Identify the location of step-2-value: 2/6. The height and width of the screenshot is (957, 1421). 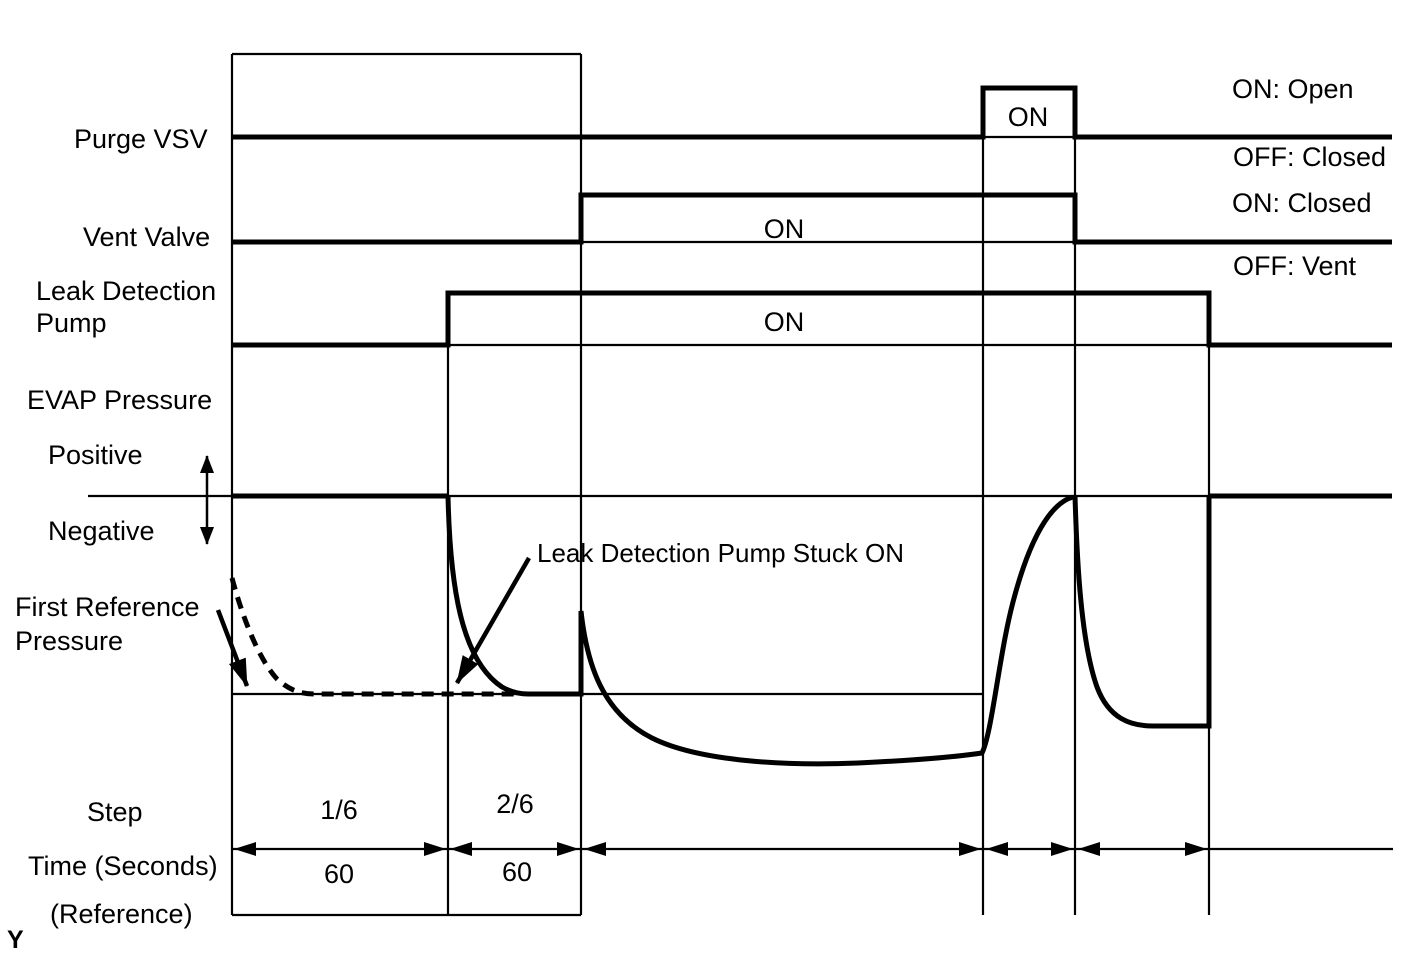
(515, 804).